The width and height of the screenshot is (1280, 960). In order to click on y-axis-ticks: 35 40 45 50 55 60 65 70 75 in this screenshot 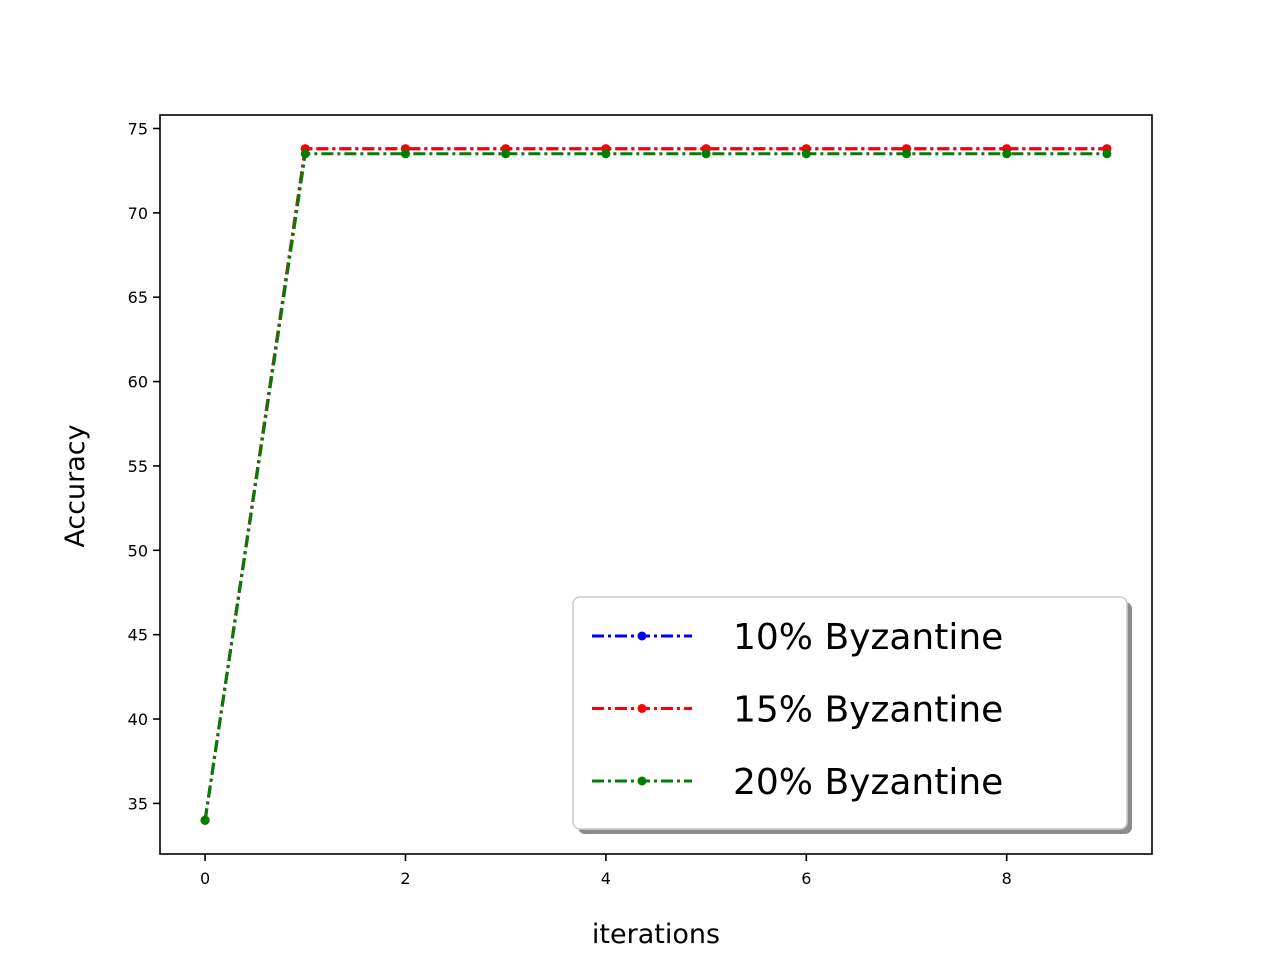, I will do `click(144, 466)`.